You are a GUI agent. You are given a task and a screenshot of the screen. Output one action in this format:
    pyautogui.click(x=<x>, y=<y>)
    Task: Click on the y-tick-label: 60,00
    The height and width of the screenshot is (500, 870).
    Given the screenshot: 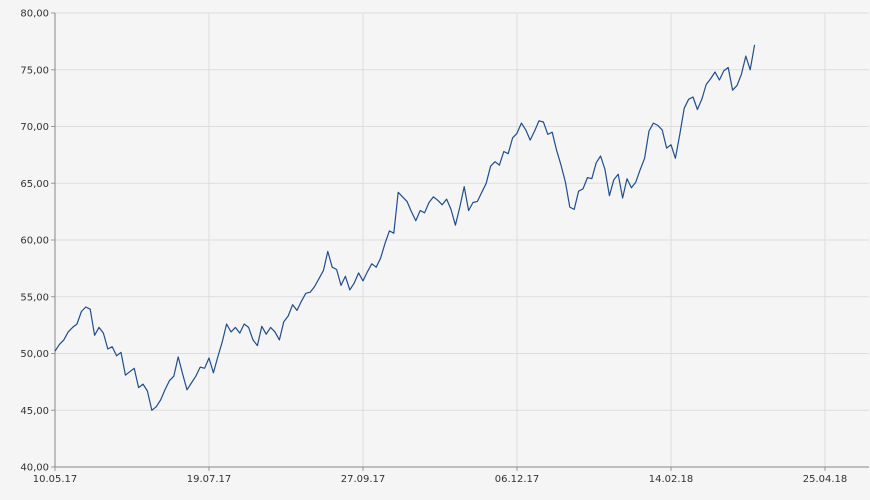 What is the action you would take?
    pyautogui.click(x=34, y=241)
    